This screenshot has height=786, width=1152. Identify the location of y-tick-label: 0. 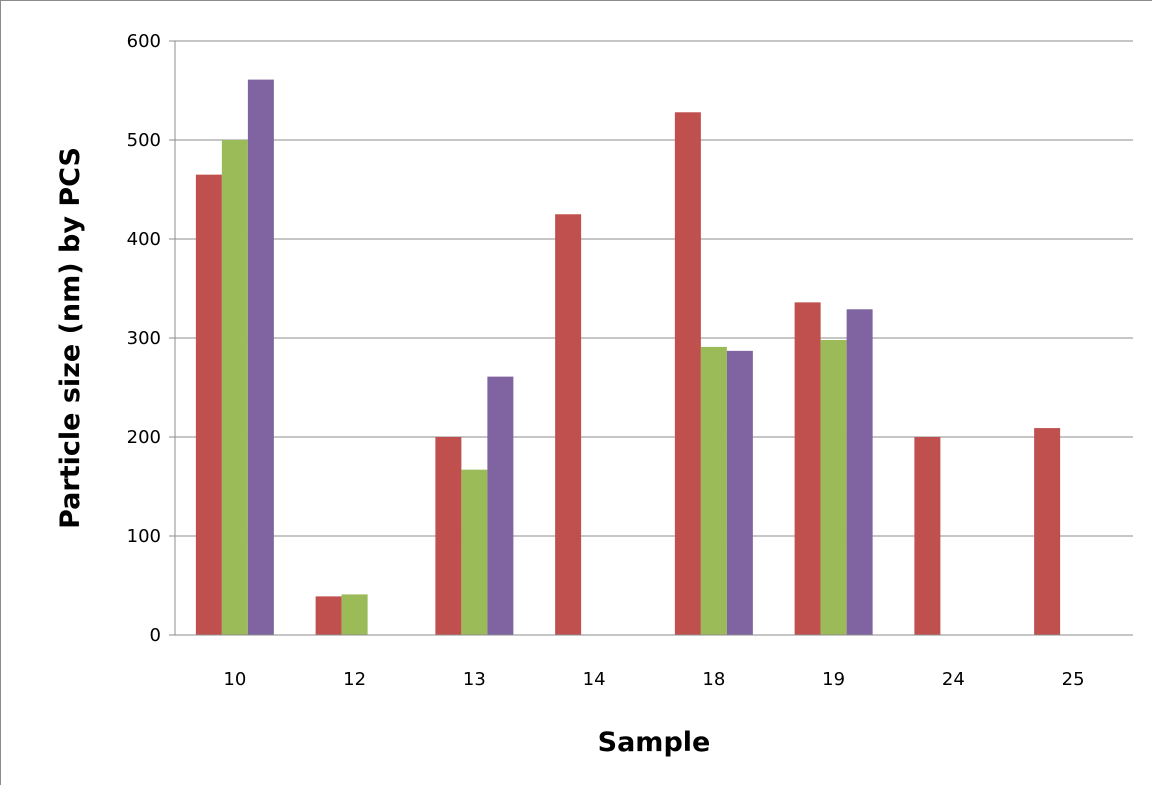
(155, 635).